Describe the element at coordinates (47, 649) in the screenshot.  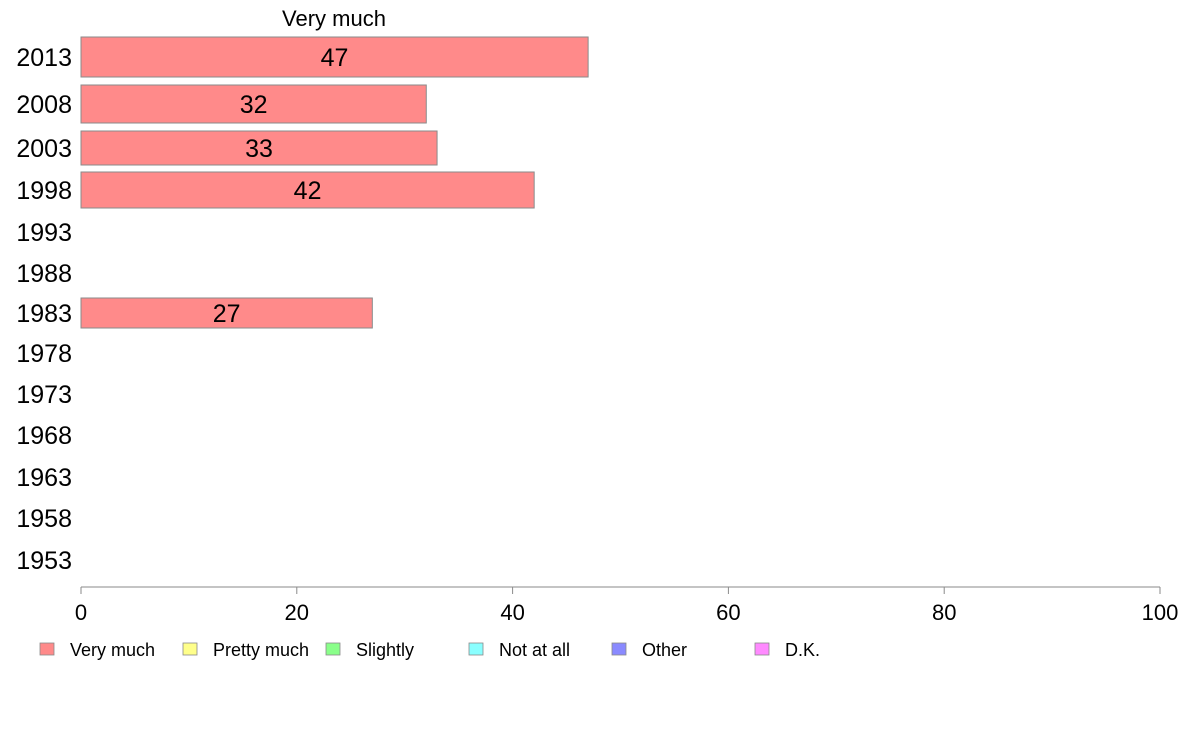
I see `legend-swatch-very-much` at that location.